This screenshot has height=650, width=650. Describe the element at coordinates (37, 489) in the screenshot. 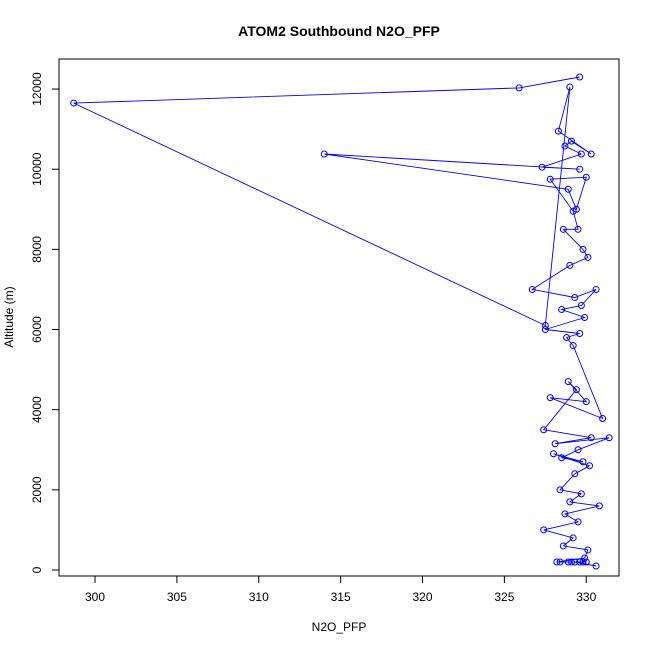

I see `y-tick-label: 2000` at that location.